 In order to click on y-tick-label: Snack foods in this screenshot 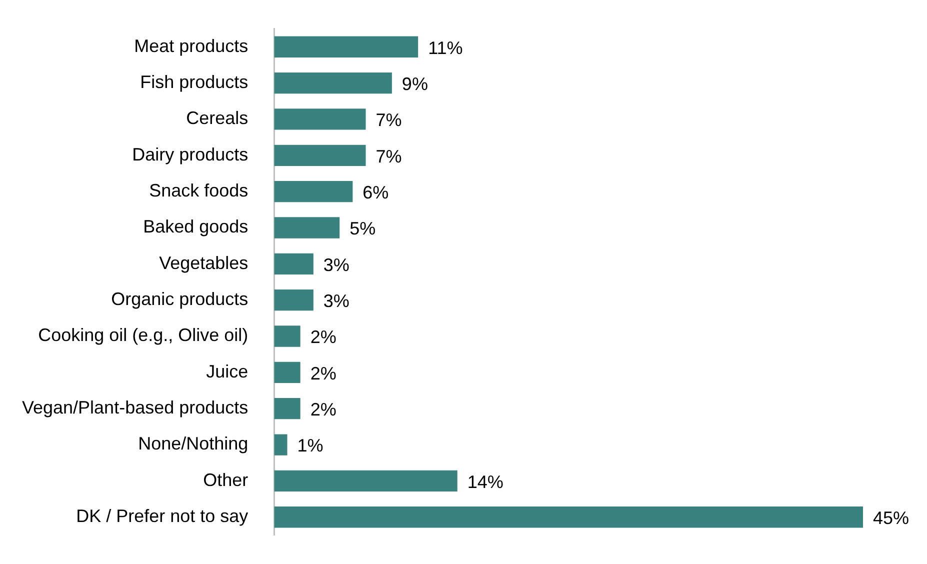, I will do `click(198, 190)`.